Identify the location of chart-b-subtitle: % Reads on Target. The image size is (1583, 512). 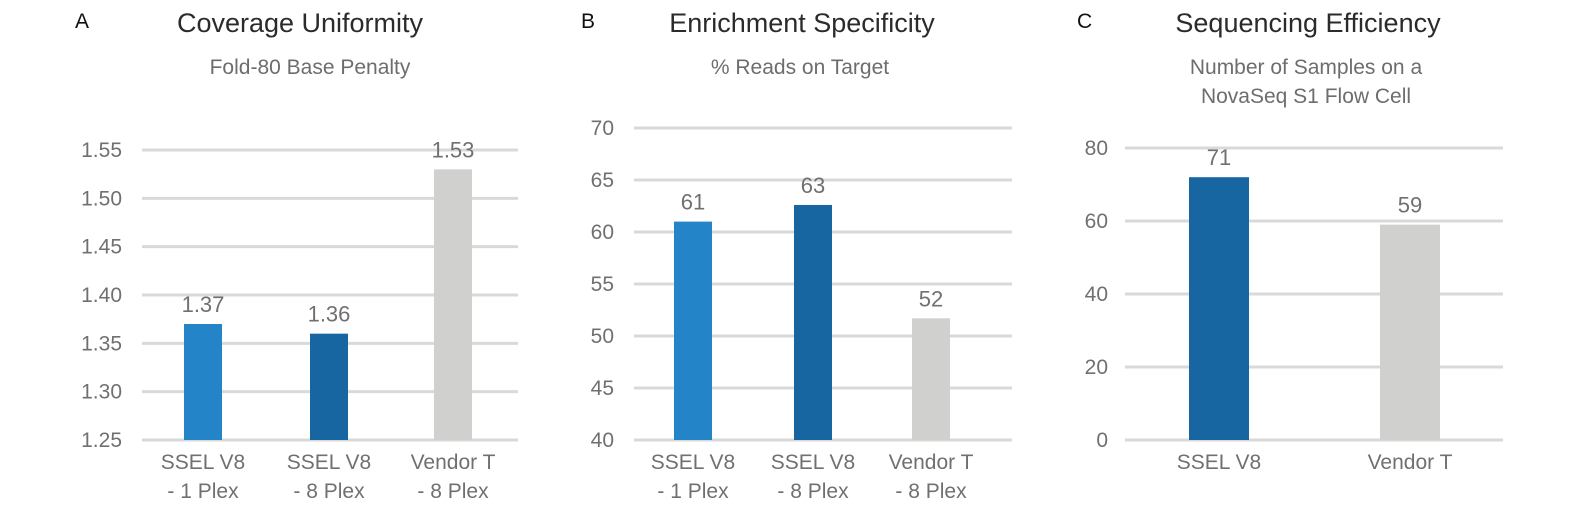
(800, 67).